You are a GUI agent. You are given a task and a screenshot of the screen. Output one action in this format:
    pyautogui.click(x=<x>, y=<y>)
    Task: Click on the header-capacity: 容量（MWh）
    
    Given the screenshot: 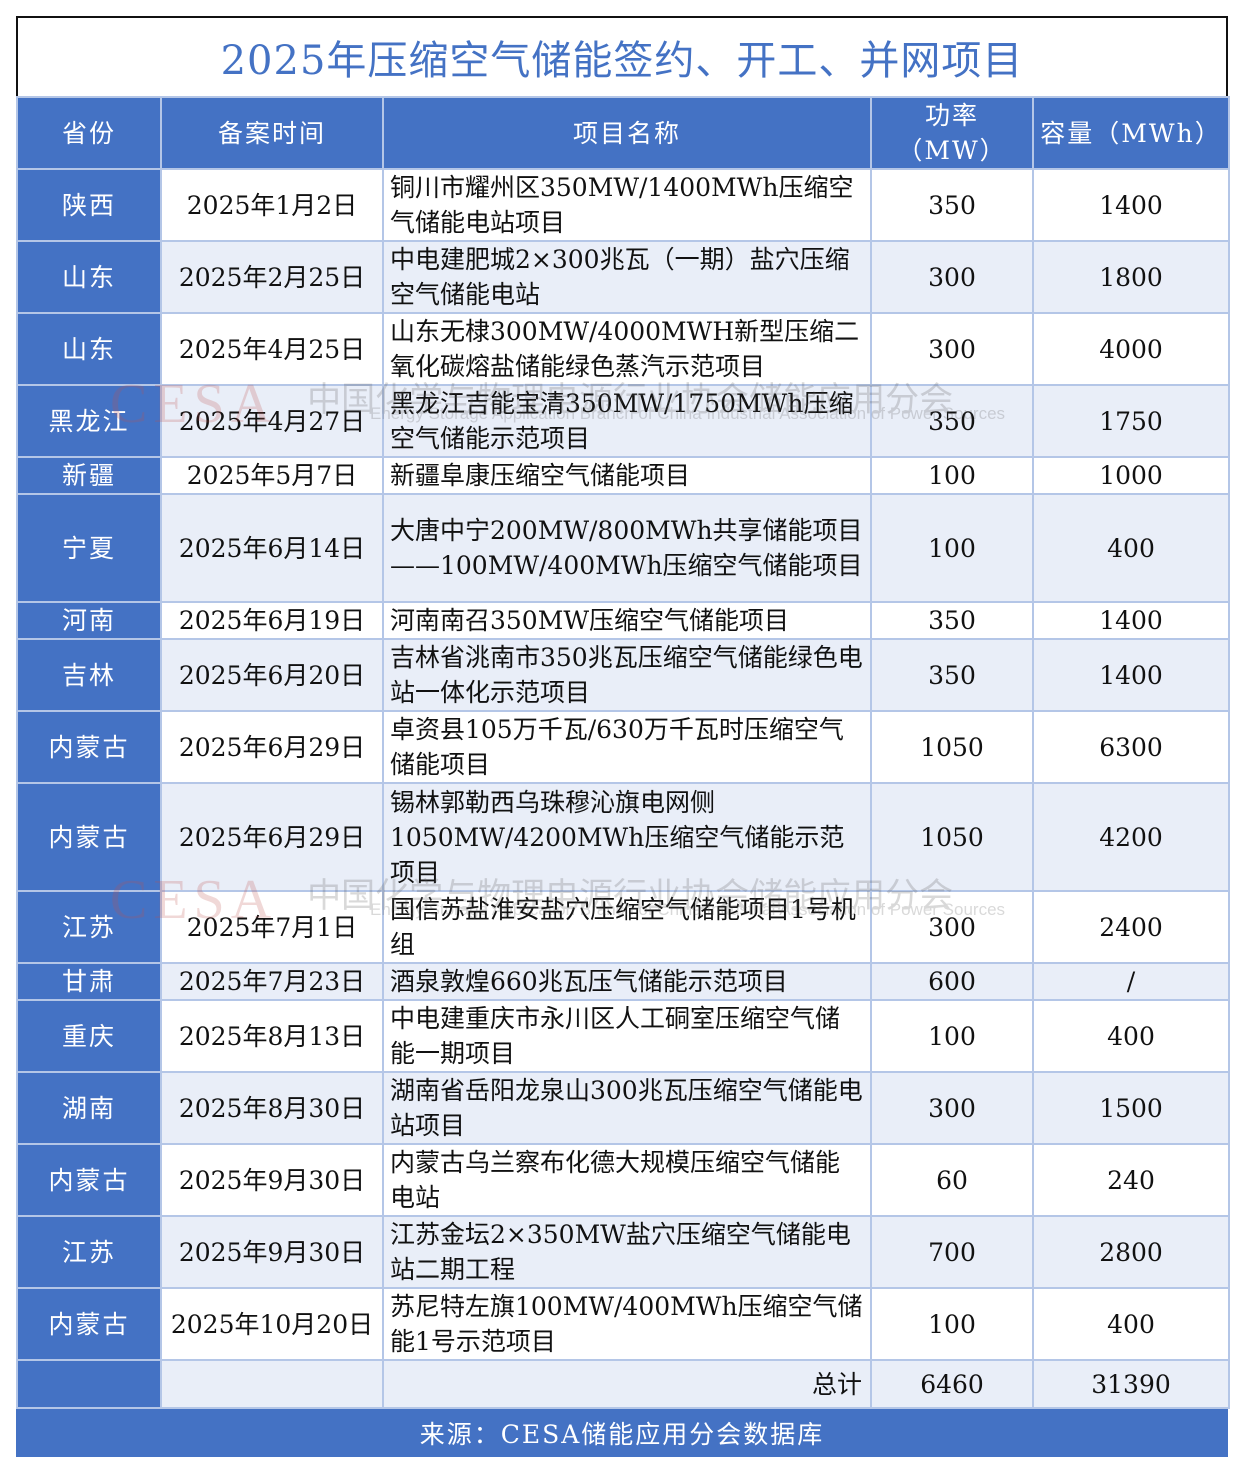 What is the action you would take?
    pyautogui.click(x=1131, y=133)
    